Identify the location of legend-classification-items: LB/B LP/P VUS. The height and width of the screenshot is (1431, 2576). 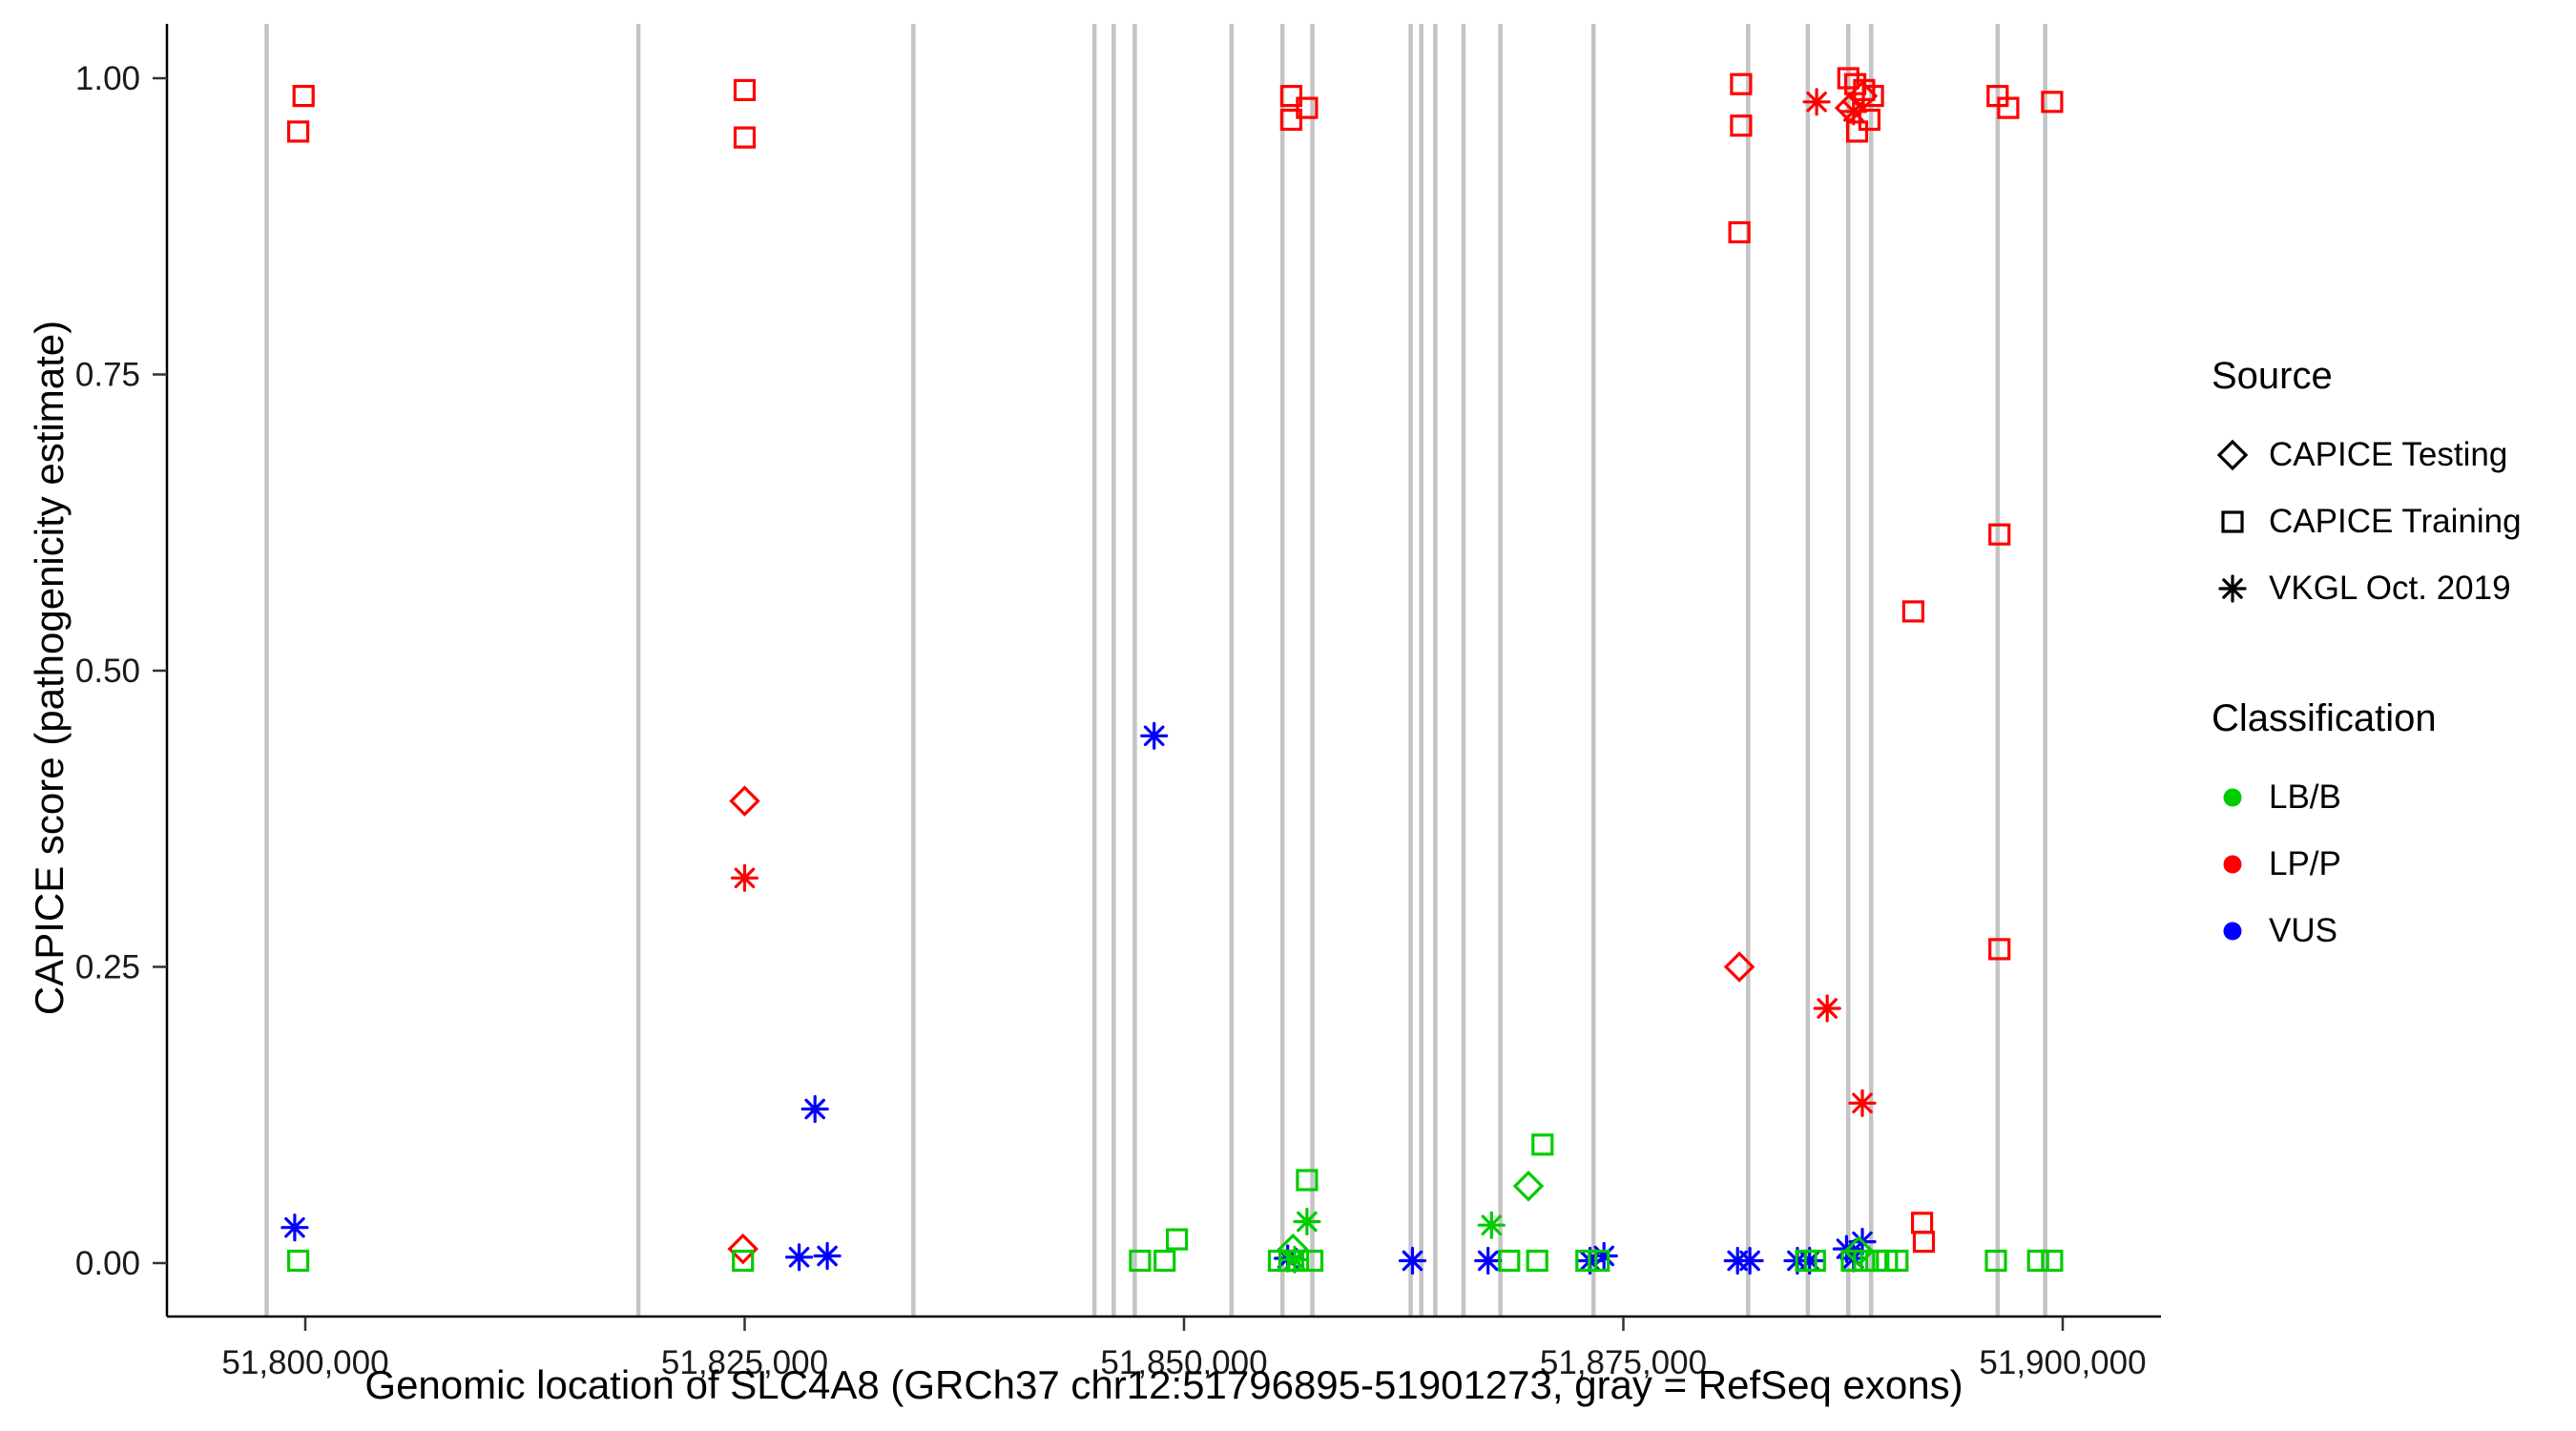
(2367, 864).